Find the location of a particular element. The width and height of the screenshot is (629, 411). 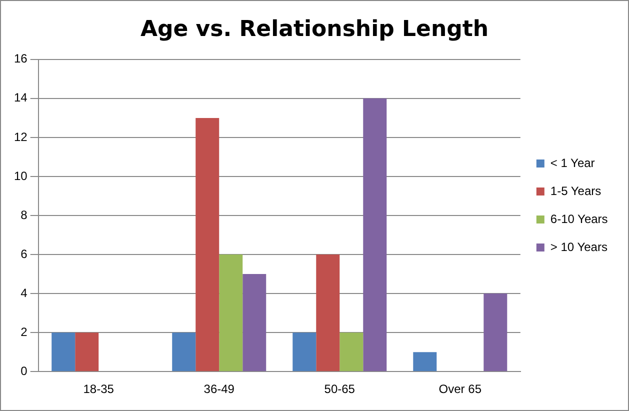

x-tick-label: Over 65 is located at coordinates (460, 389).